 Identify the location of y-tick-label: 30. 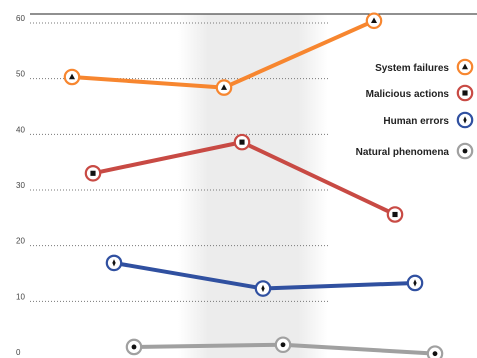
(20, 185).